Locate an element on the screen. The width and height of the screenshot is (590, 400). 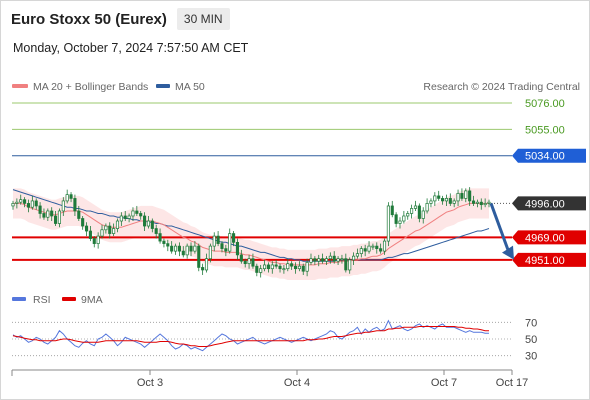
forecast-arrow-head is located at coordinates (508, 252).